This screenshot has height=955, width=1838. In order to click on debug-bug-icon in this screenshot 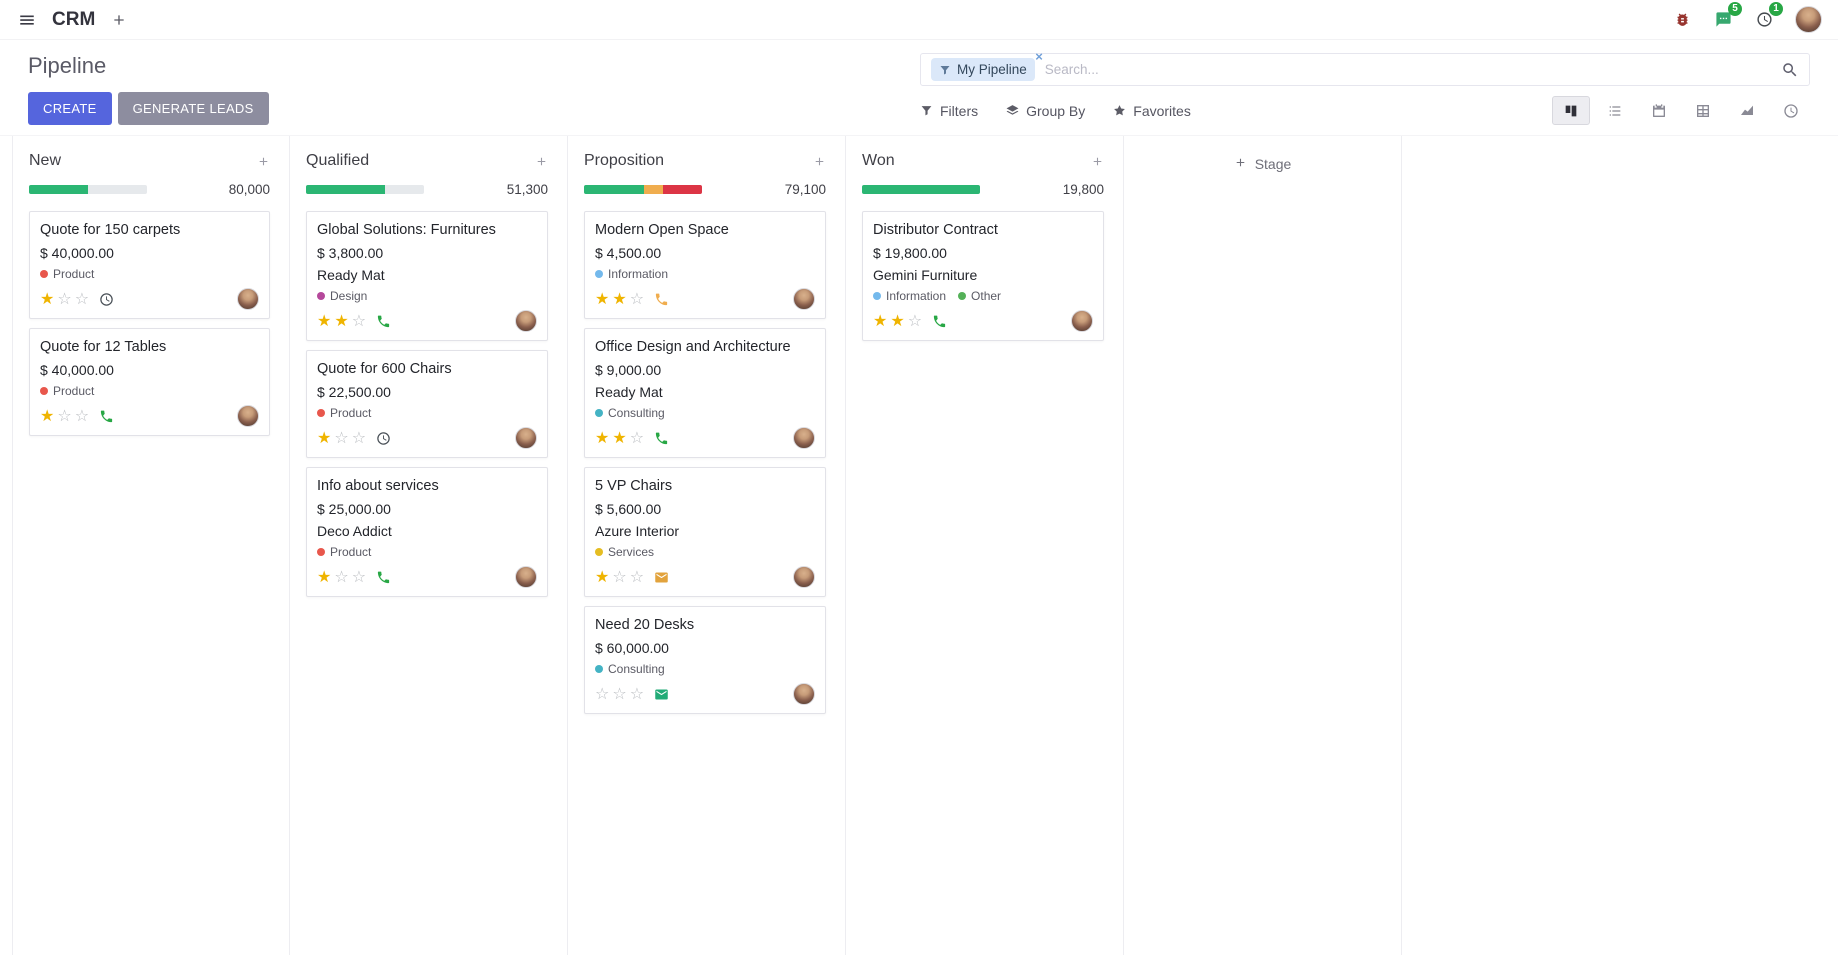, I will do `click(1682, 19)`.